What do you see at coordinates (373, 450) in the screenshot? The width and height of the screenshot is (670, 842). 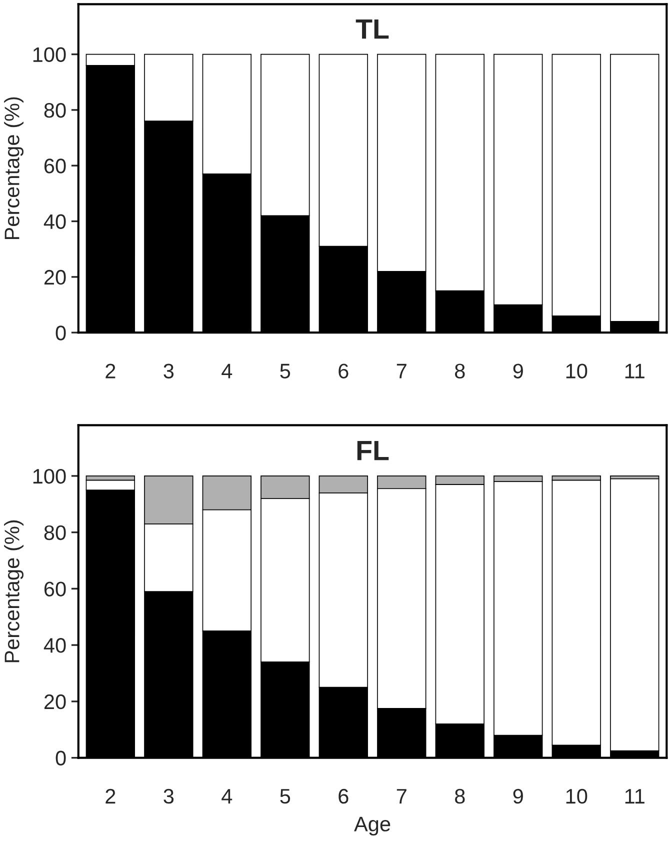 I see `chart-title: FL` at bounding box center [373, 450].